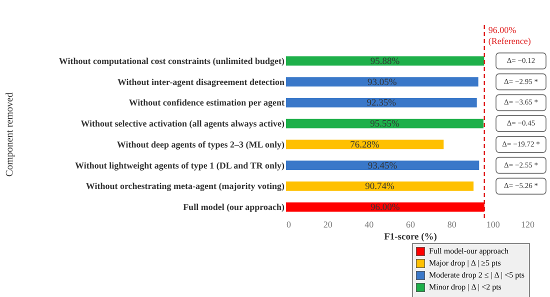 Image resolution: width=550 pixels, height=297 pixels. I want to click on data-label: 96.00%, so click(385, 208).